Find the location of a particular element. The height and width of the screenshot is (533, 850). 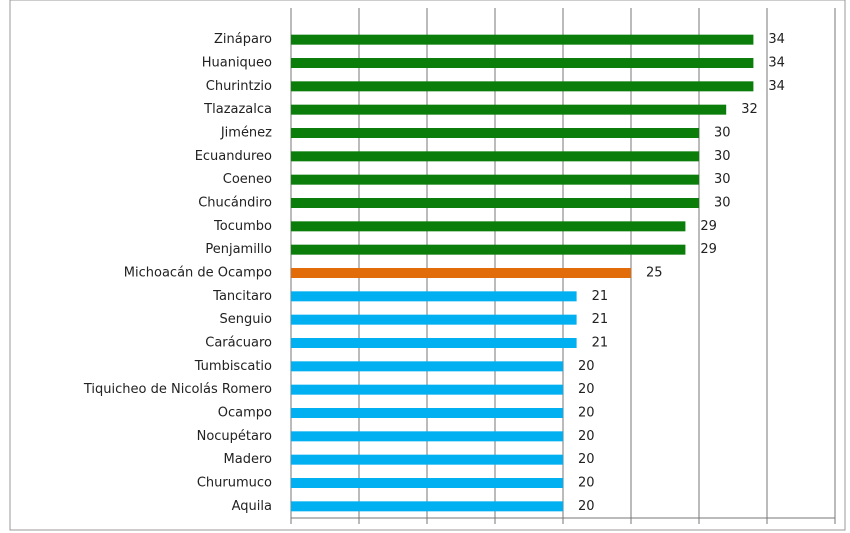

y-tick-label: Tancitaro is located at coordinates (242, 296).